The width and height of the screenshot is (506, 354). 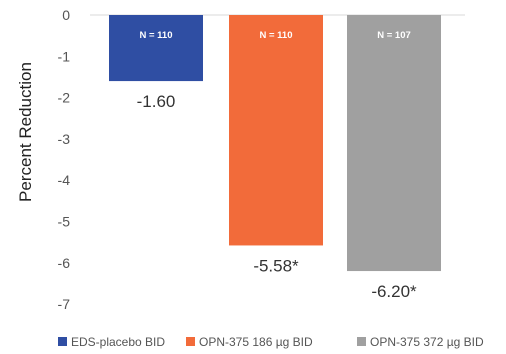 I want to click on y-tick-label: -3, so click(x=64, y=139).